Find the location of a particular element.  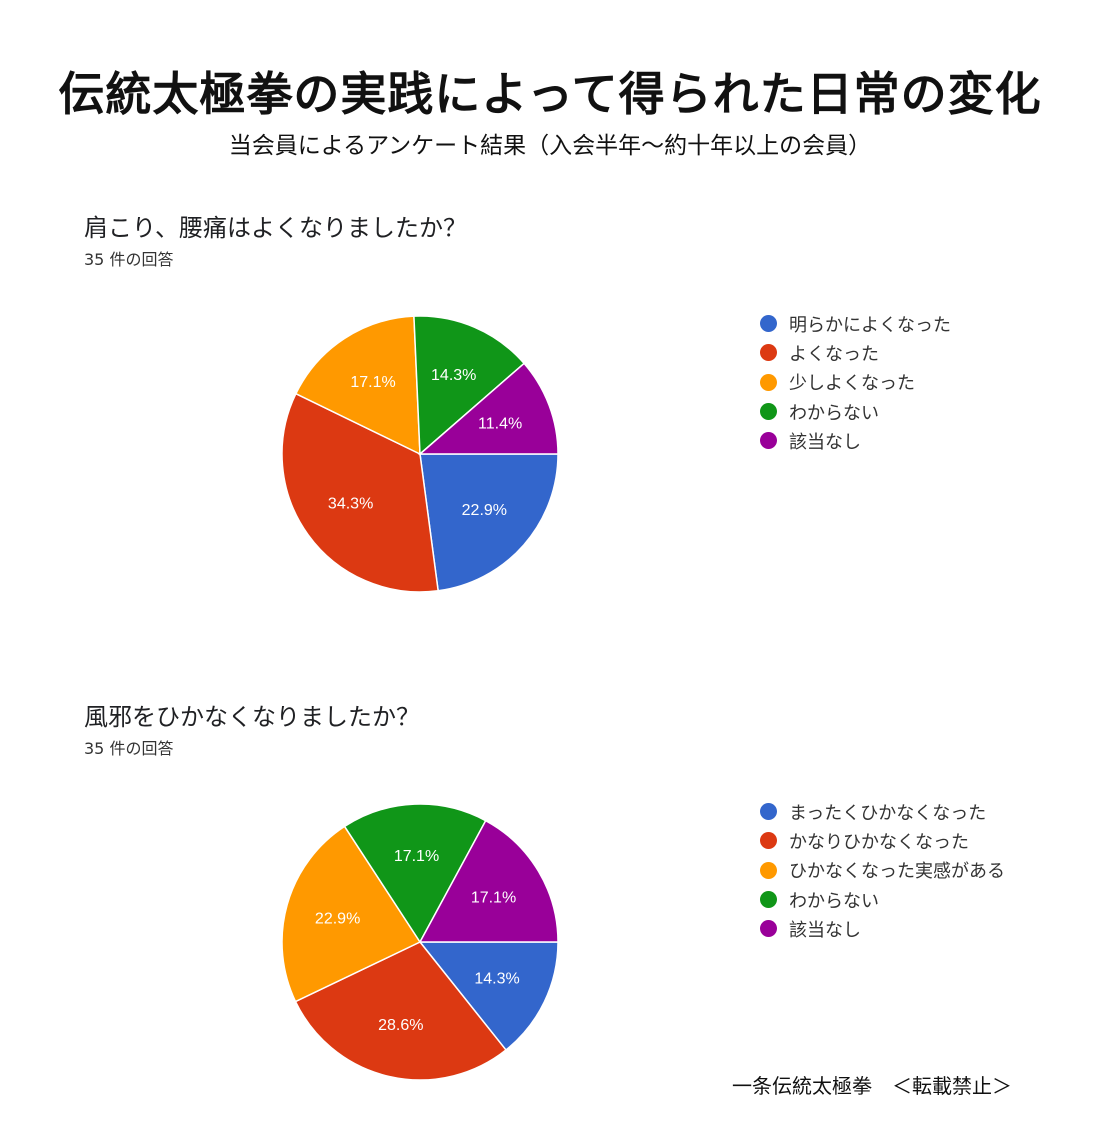

legend-item: 少しよくなった is located at coordinates (855, 382).